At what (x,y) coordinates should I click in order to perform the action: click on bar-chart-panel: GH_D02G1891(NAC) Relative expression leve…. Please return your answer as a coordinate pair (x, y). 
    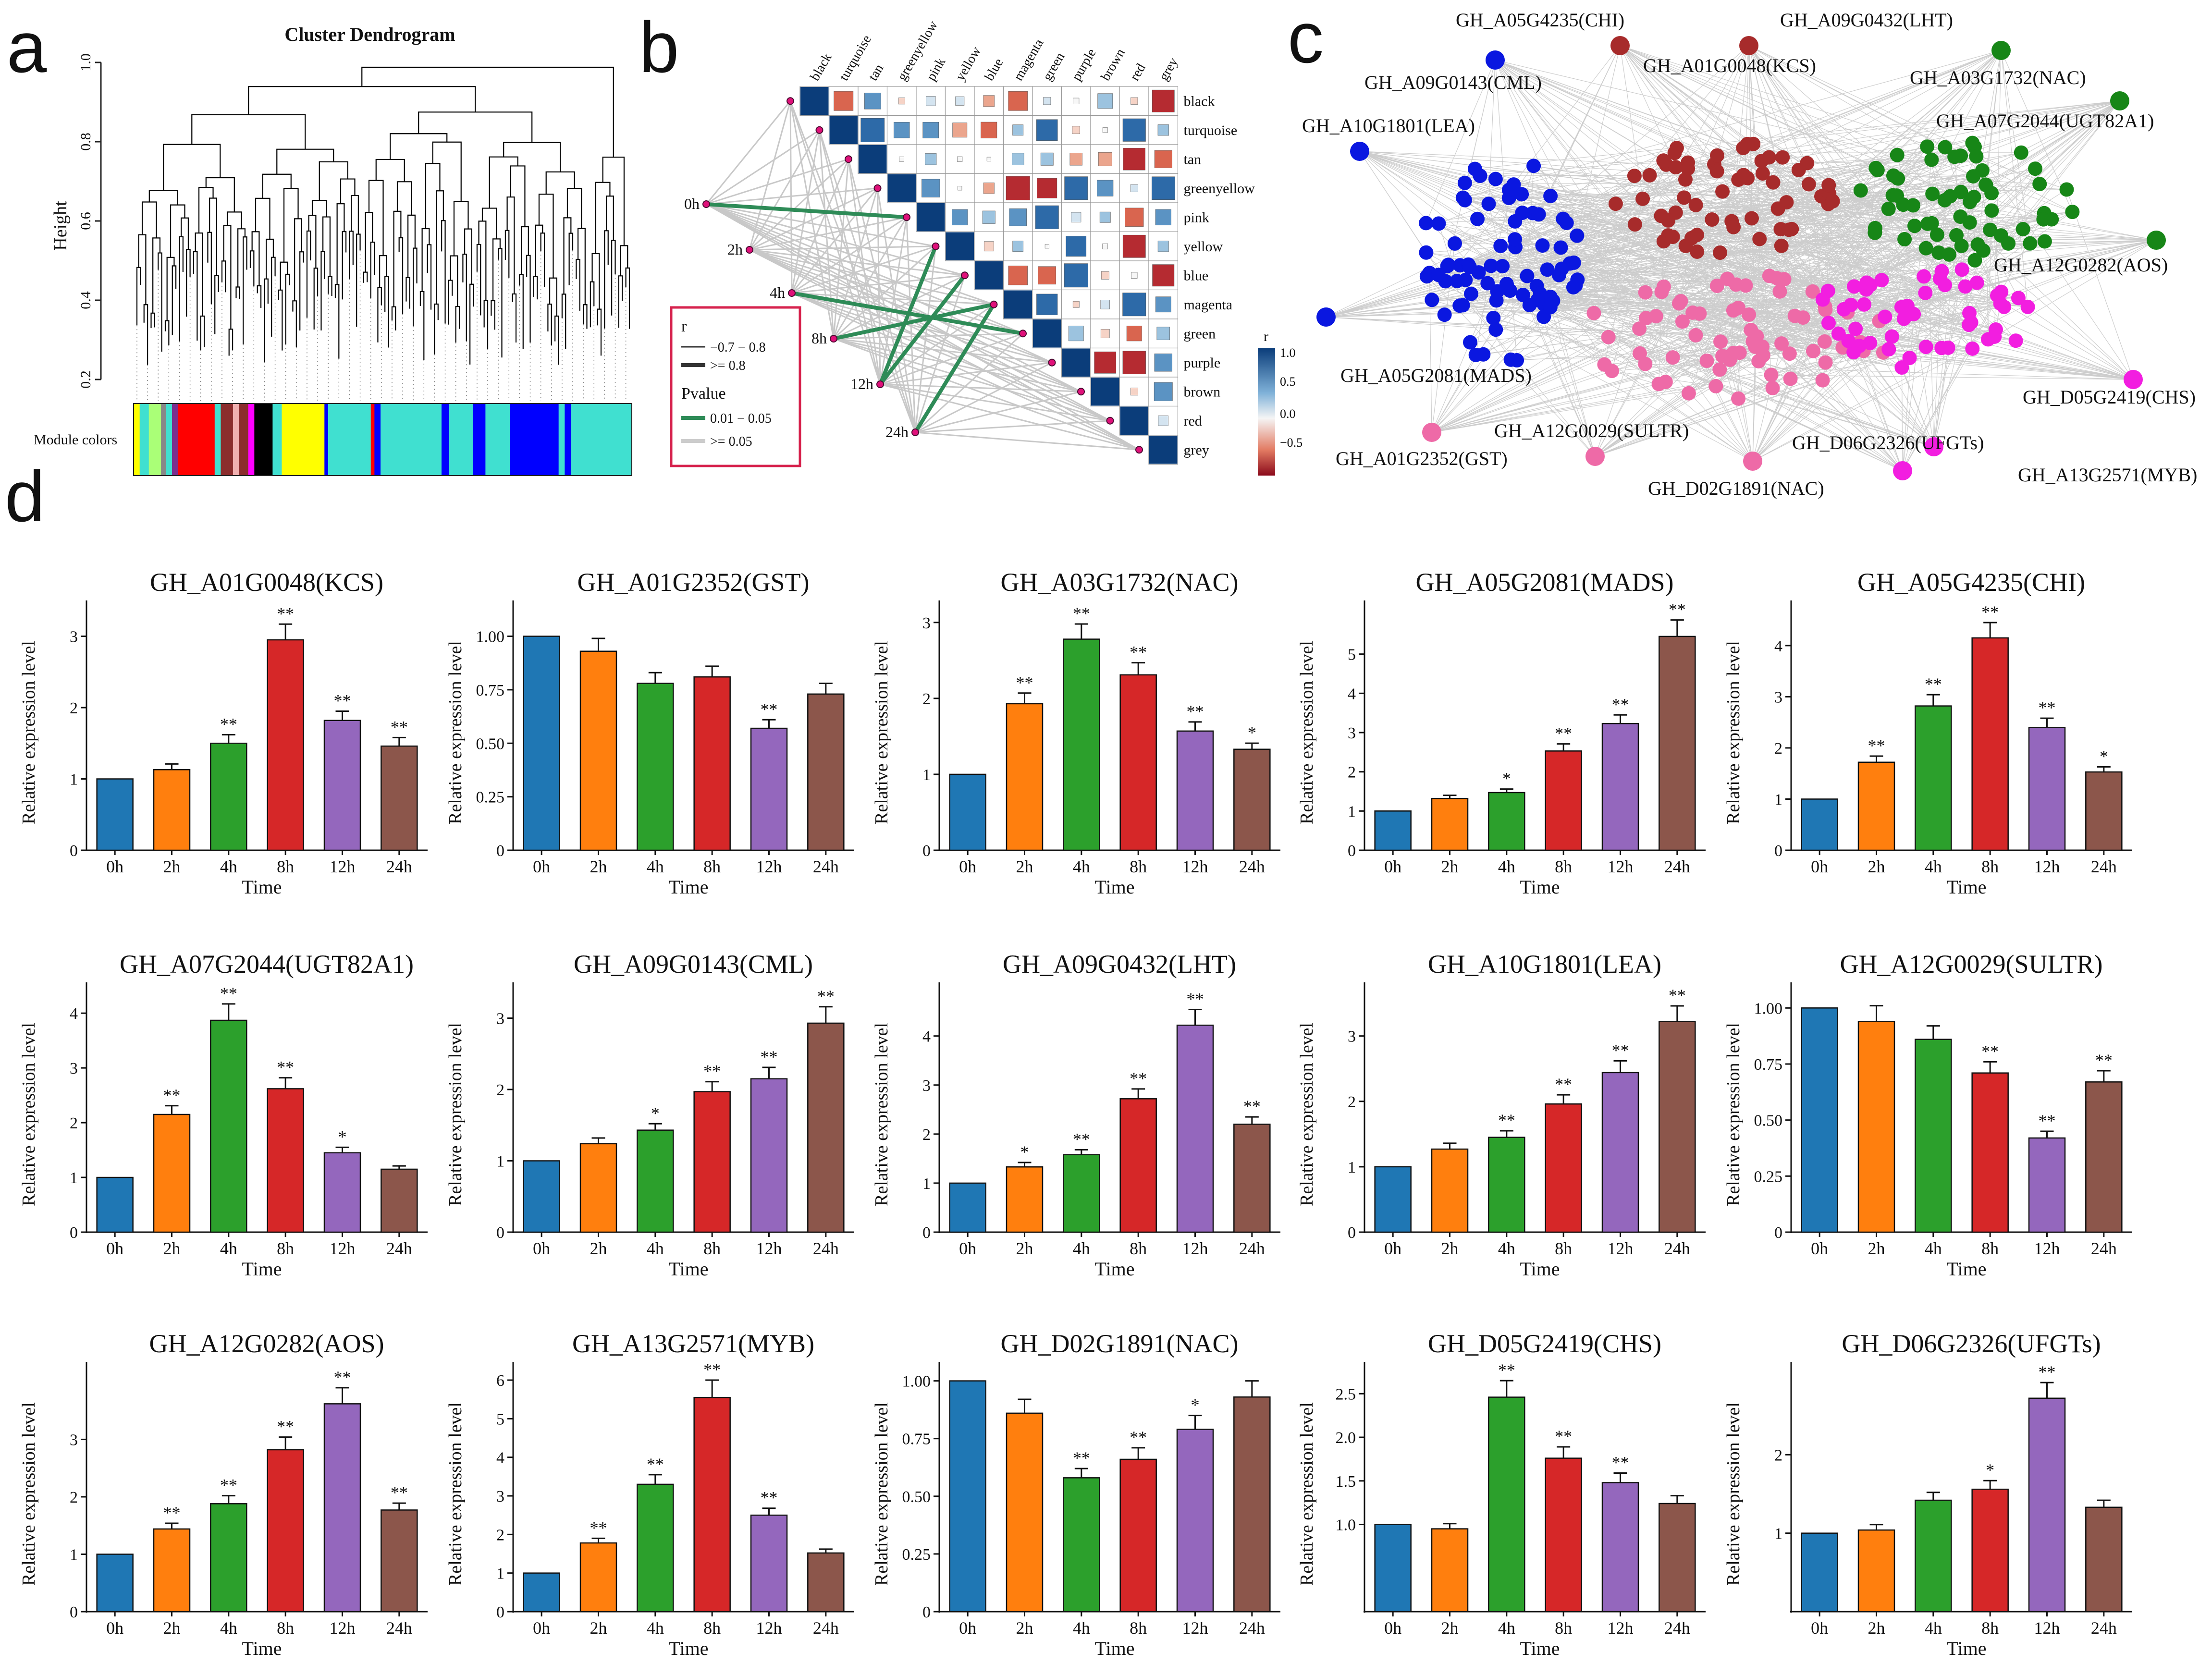
    Looking at the image, I should click on (1076, 1494).